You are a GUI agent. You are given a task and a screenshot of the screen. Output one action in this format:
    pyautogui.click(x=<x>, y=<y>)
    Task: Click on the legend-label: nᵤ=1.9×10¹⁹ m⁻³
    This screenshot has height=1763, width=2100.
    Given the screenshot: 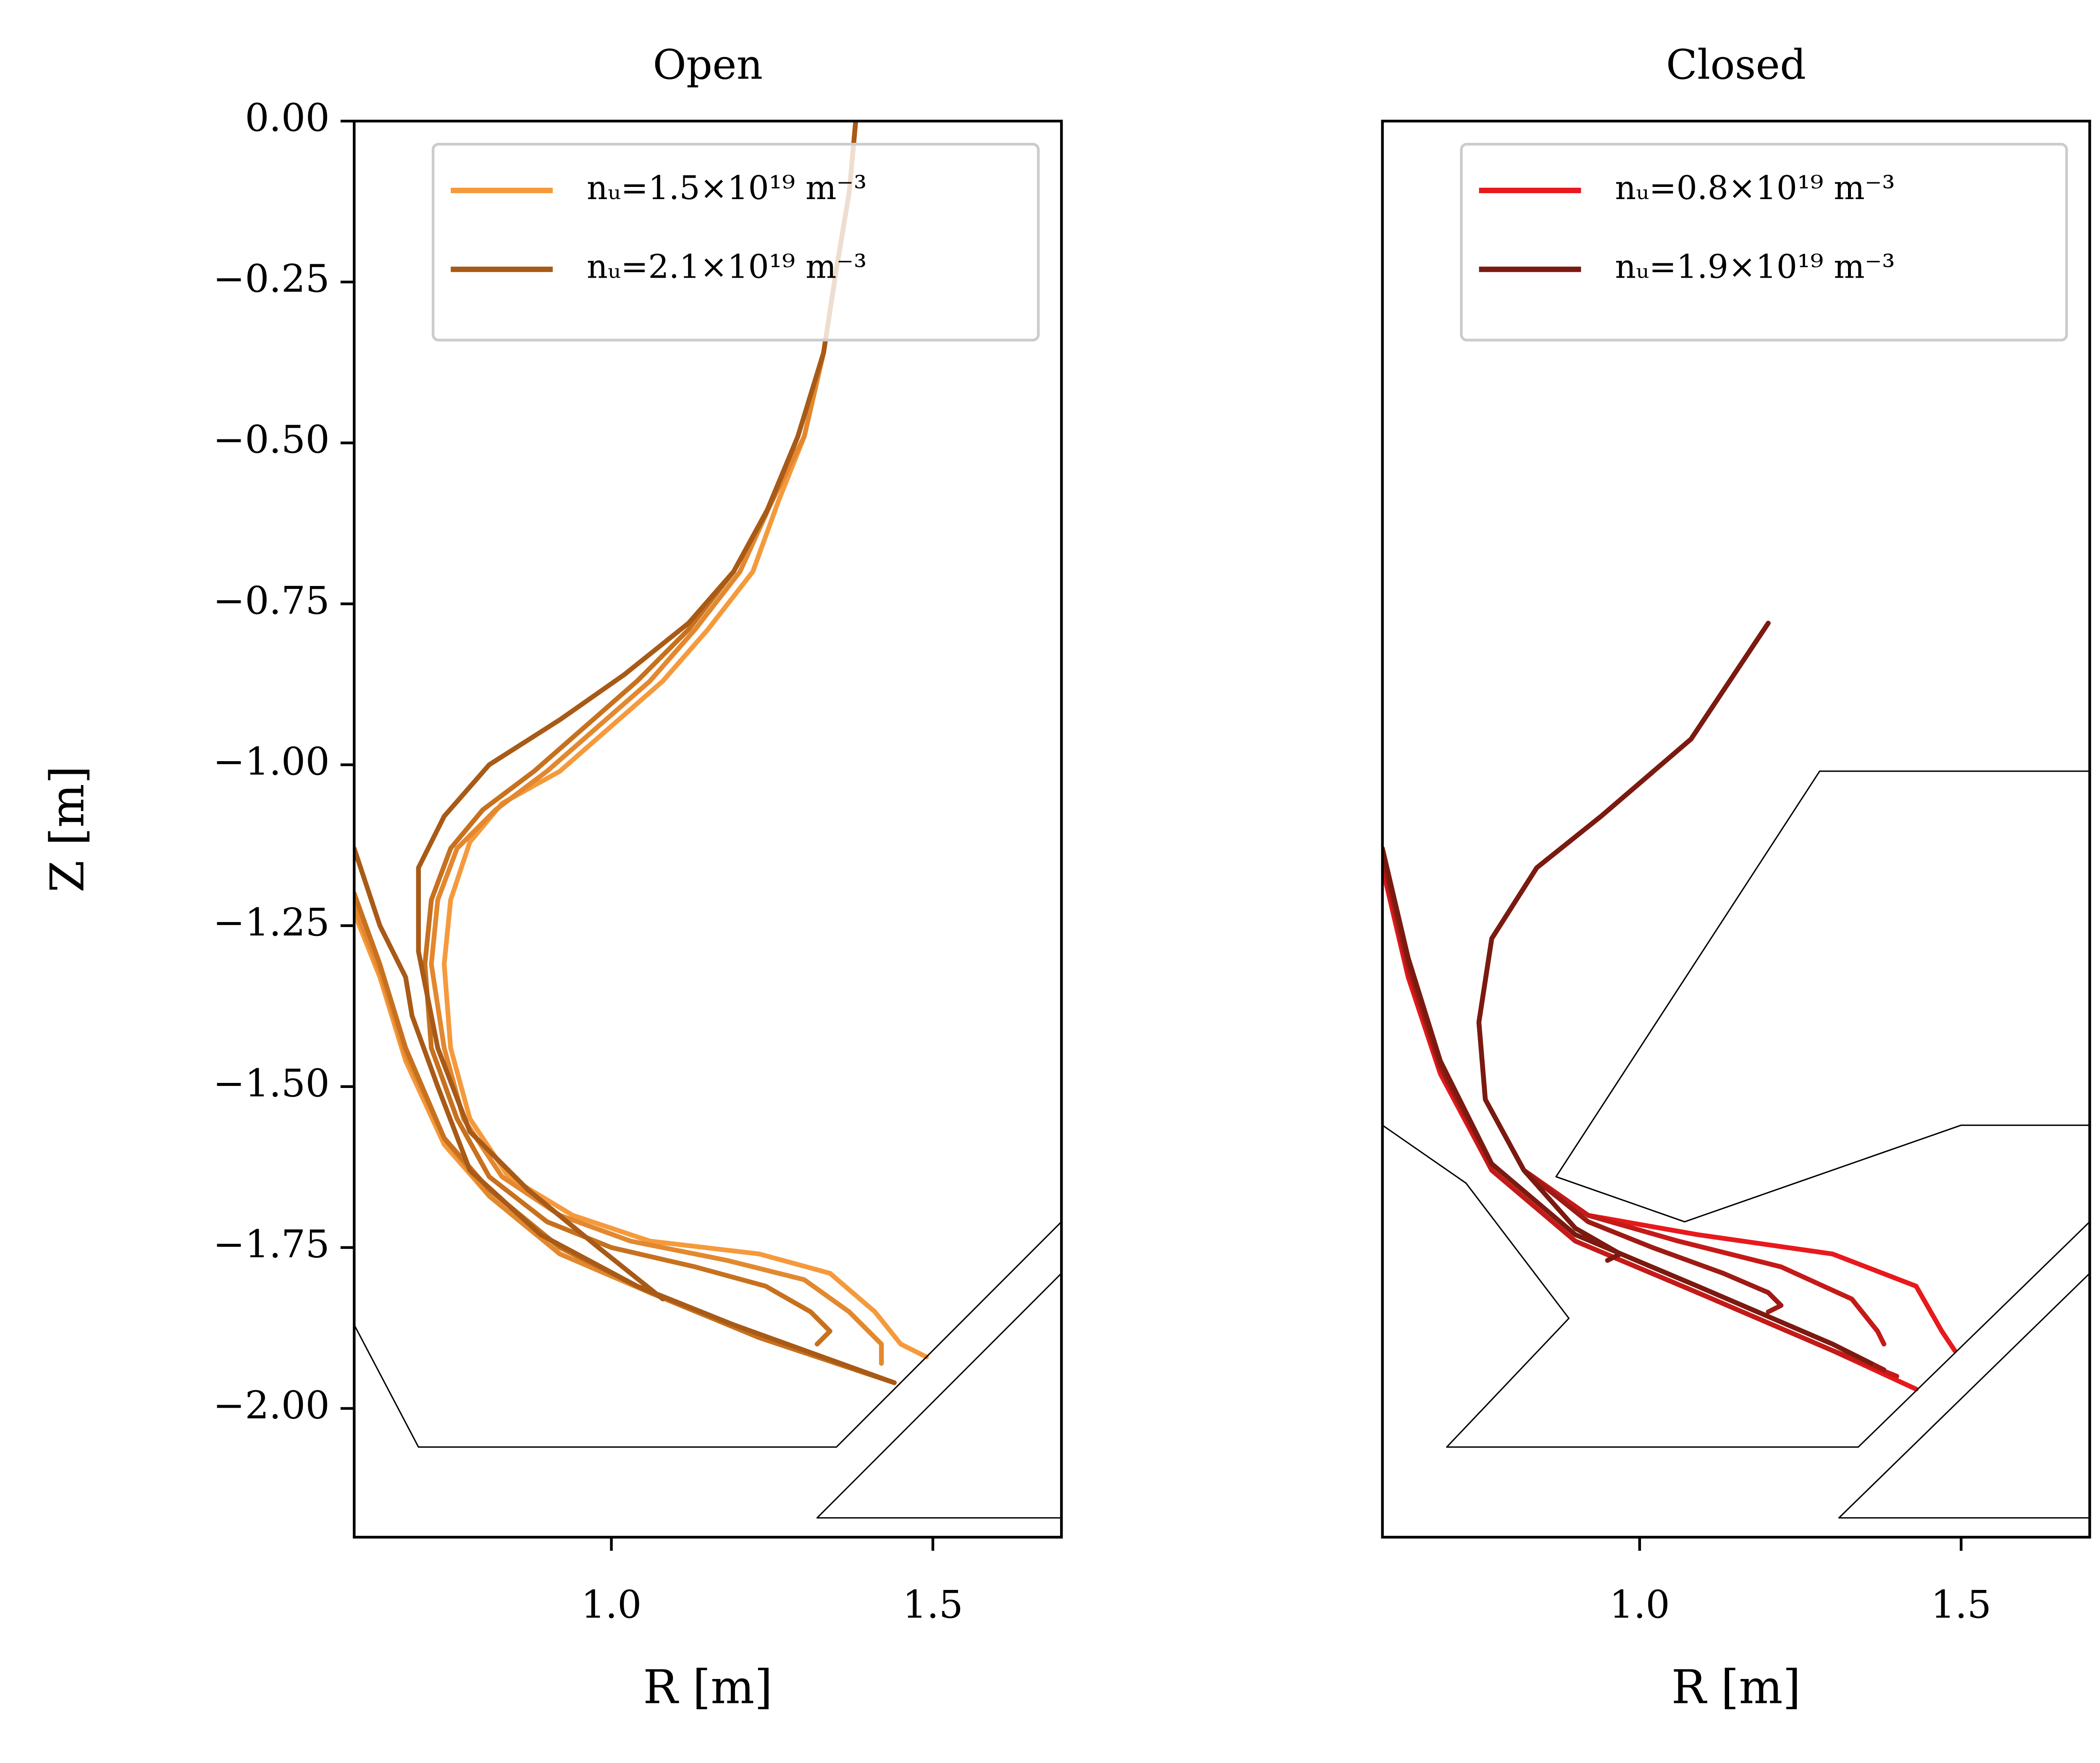 What is the action you would take?
    pyautogui.click(x=1755, y=267)
    